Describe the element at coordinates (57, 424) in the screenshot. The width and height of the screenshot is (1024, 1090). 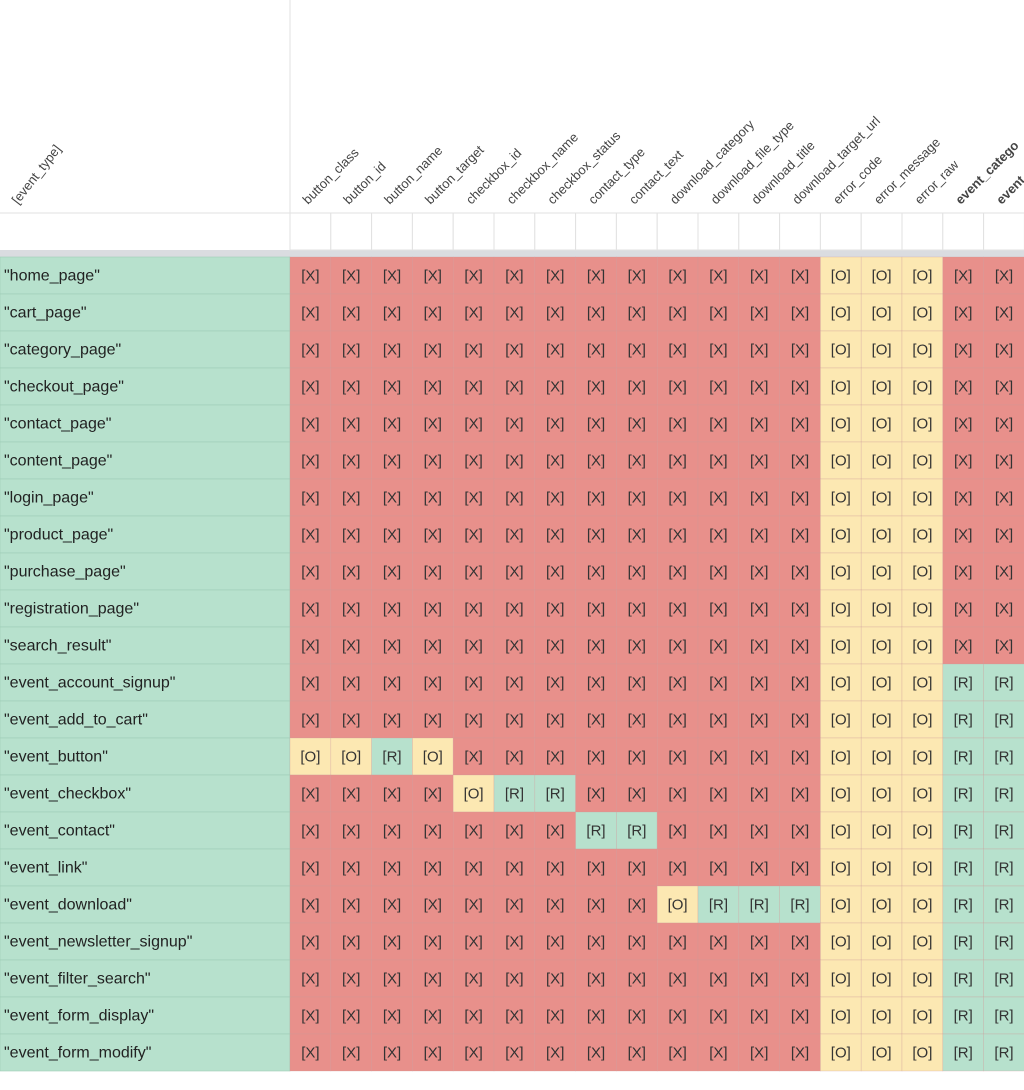
I see `row-label: "contact_page"` at that location.